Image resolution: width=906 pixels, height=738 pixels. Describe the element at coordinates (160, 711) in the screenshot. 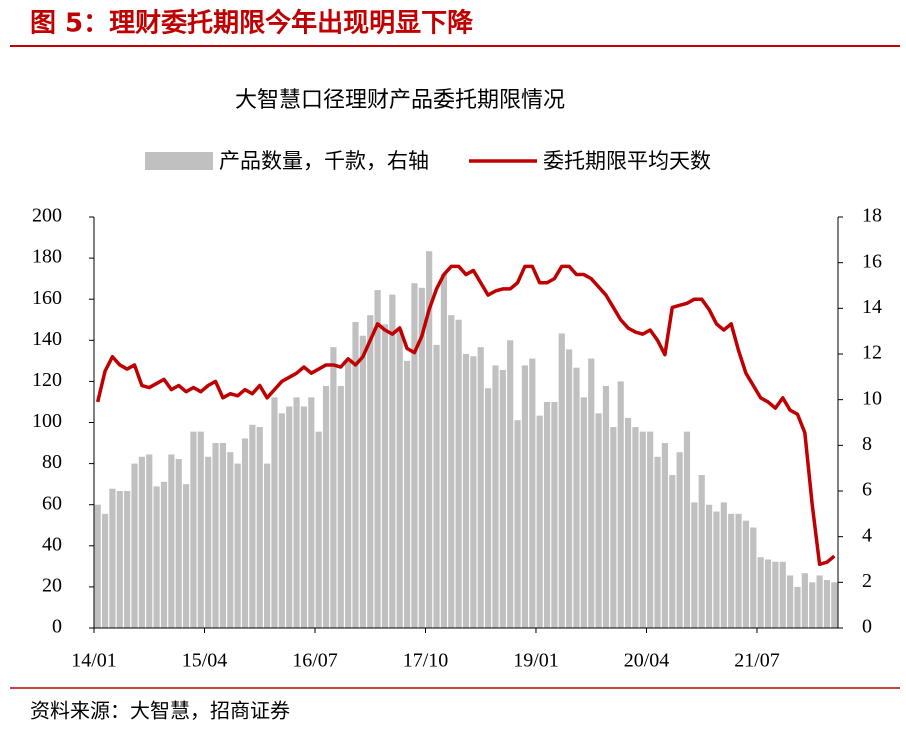

I see `source: 资料来源：大智慧，招商证券` at that location.